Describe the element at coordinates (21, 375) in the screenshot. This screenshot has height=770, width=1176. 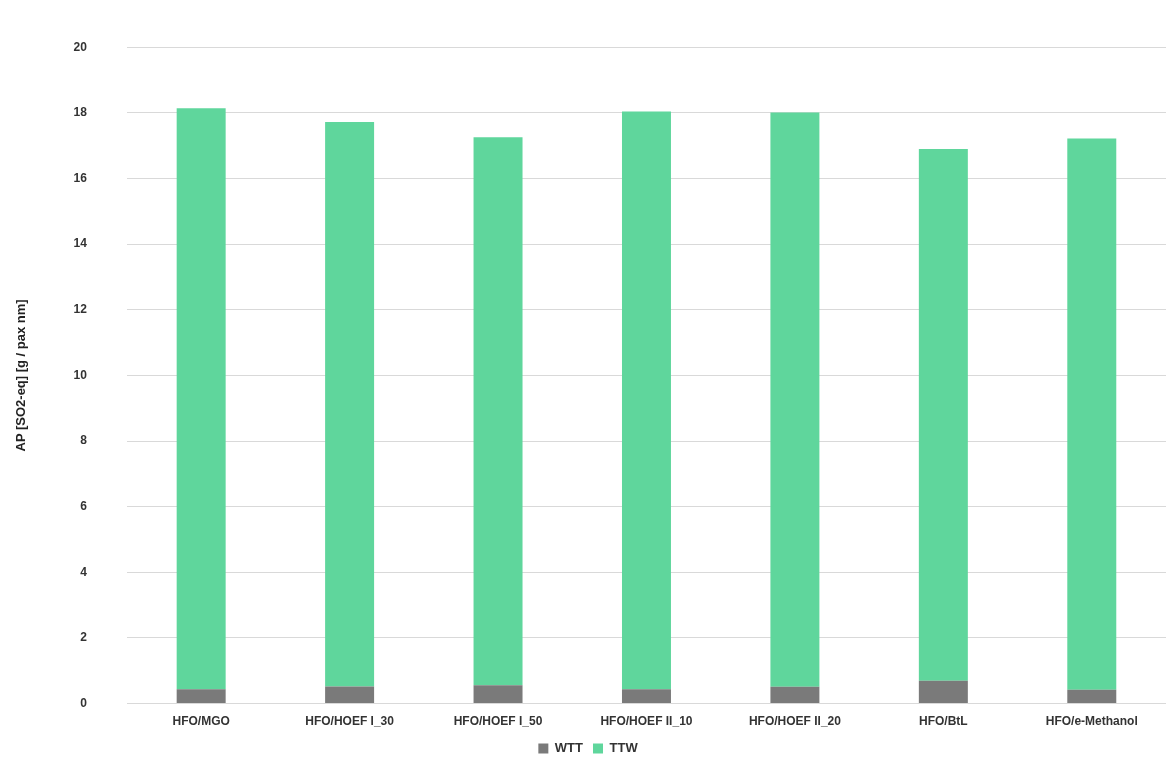
I see `y-axis-title: AP [SO2-eq] [g / pax nm]` at that location.